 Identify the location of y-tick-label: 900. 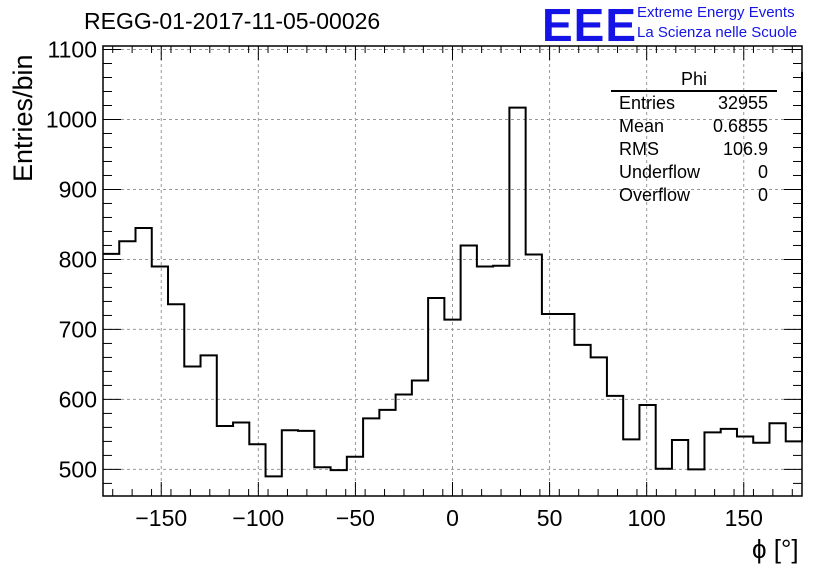
(78, 189).